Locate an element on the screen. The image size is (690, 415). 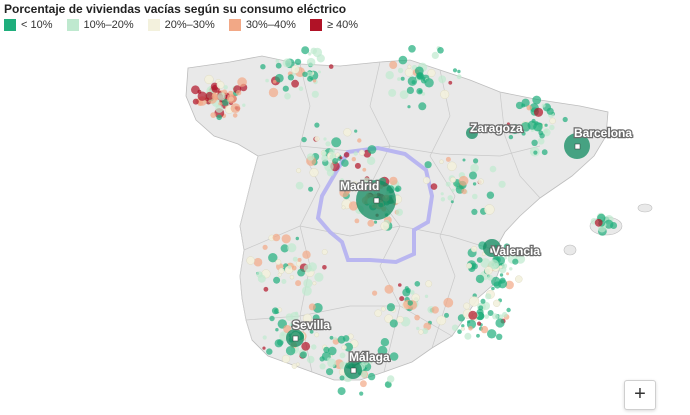
city-label-barcelona: Barcelona is located at coordinates (603, 133).